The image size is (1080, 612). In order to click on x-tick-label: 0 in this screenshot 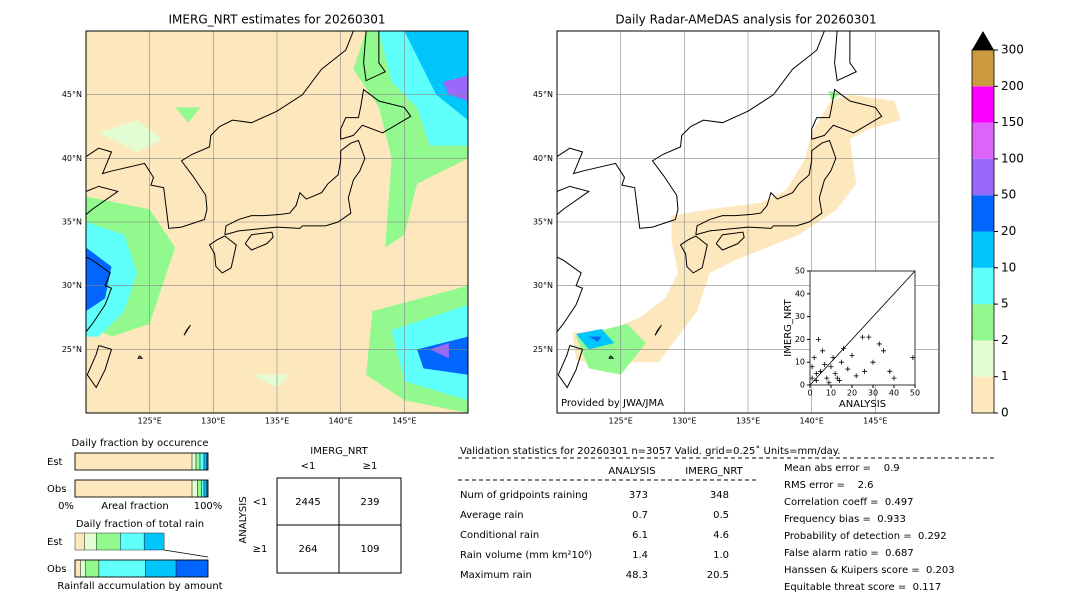, I will do `click(809, 393)`.